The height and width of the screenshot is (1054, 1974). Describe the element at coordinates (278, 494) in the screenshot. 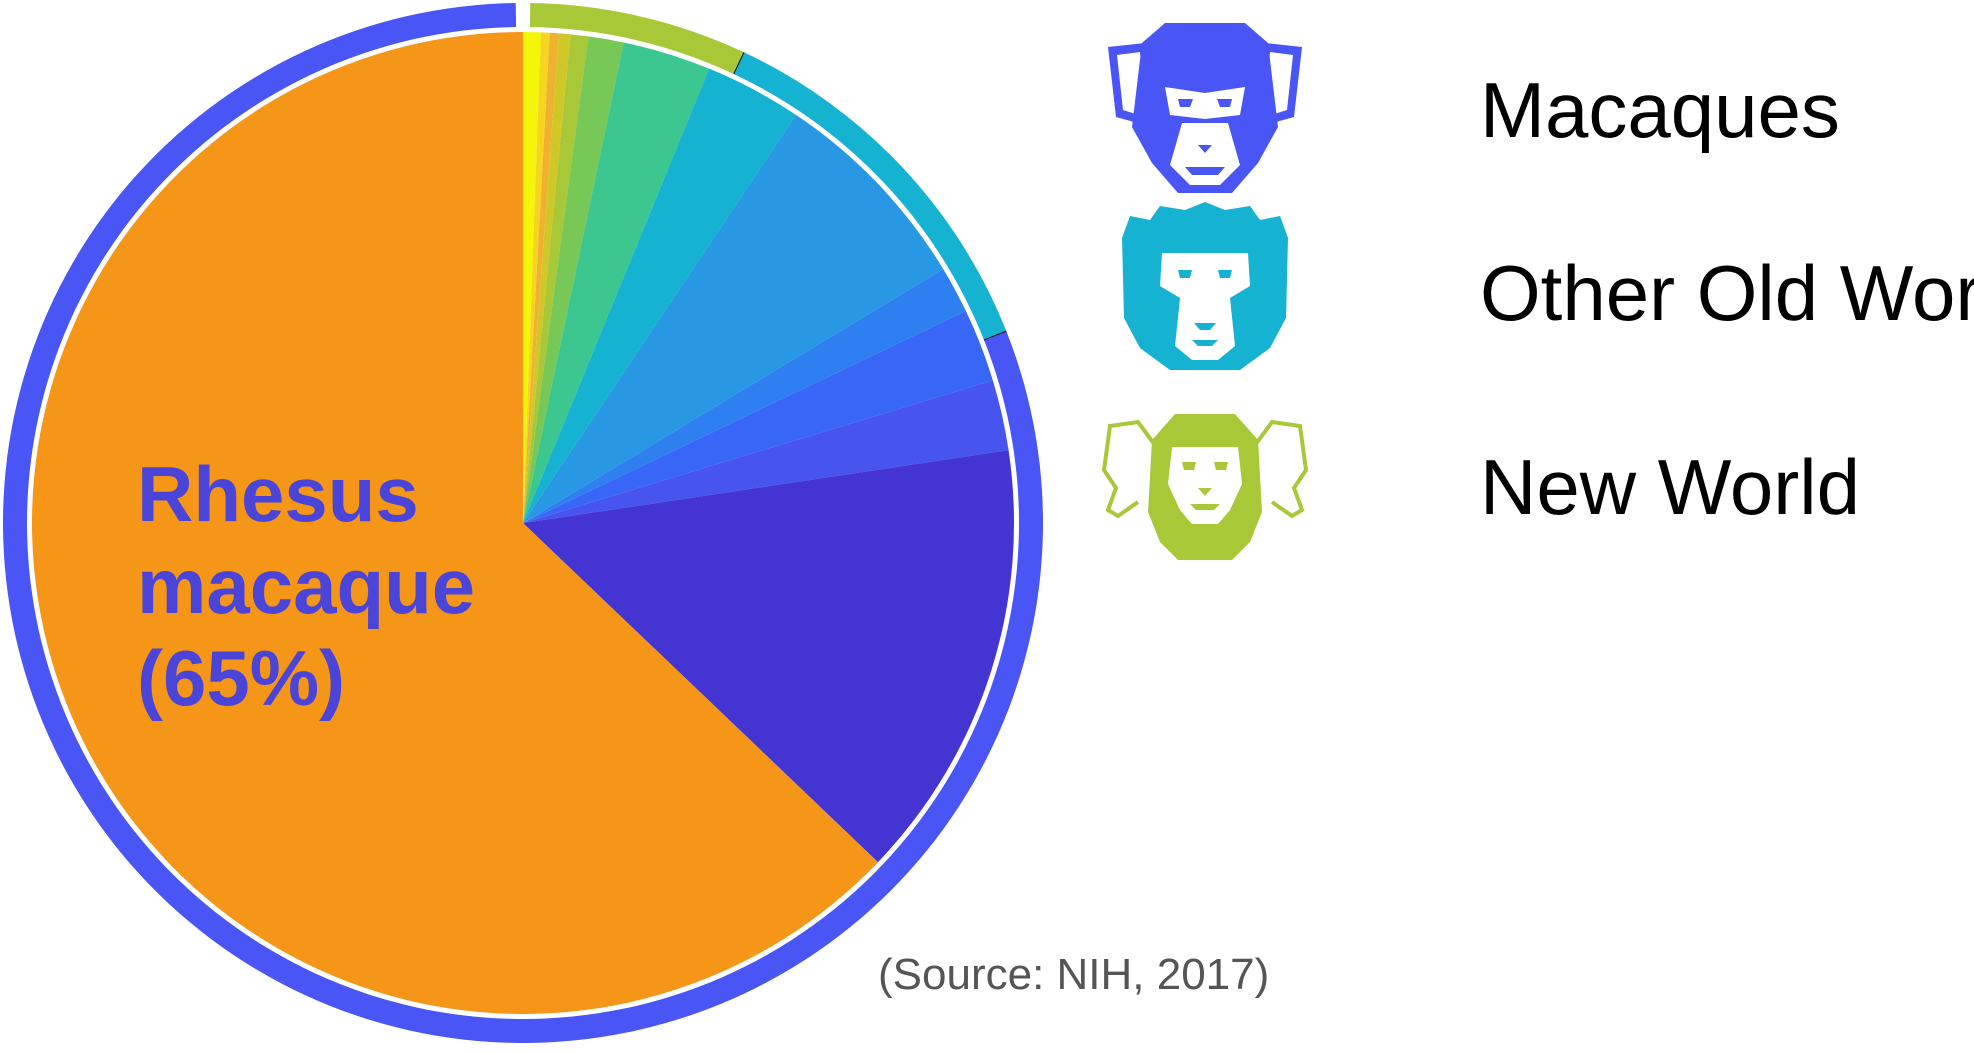

I see `slice-label-line-1: Rhesus` at that location.